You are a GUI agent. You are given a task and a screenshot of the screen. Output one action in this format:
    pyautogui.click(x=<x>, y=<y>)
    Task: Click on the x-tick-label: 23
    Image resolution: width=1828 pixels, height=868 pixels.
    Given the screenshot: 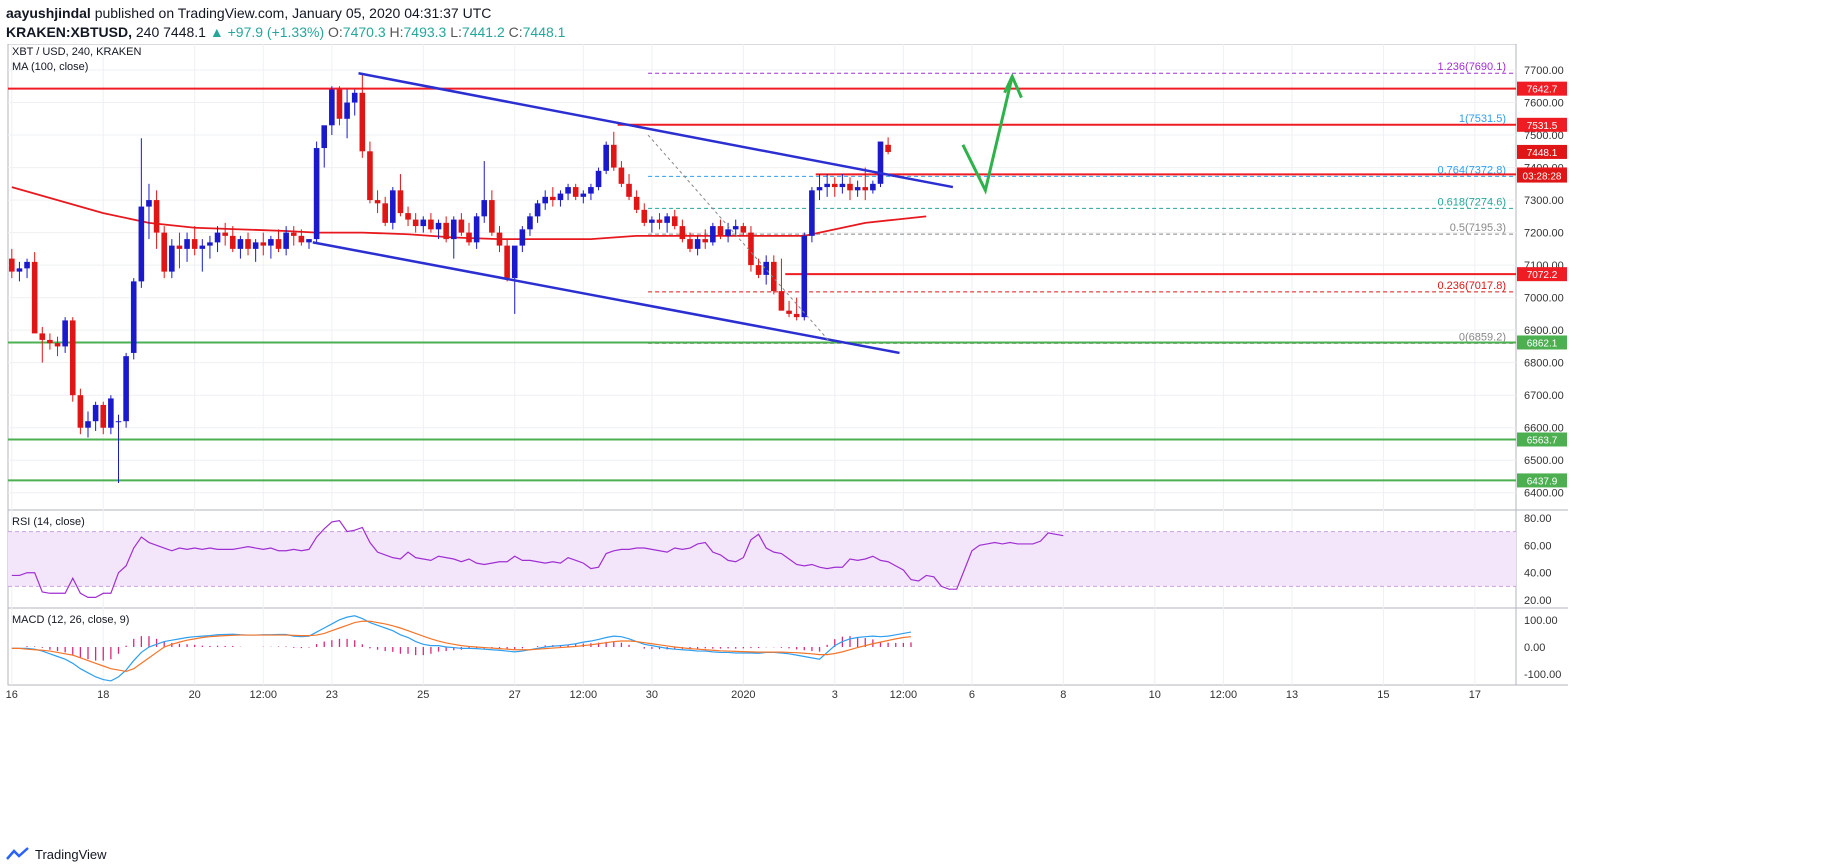 What is the action you would take?
    pyautogui.click(x=332, y=695)
    